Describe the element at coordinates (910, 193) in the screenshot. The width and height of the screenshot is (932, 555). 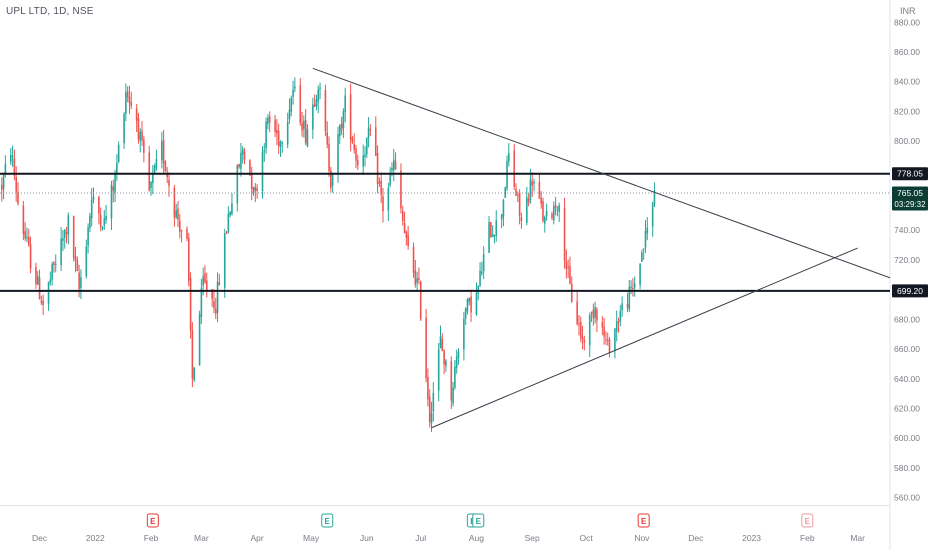
I see `current-price-label: 765.05` at that location.